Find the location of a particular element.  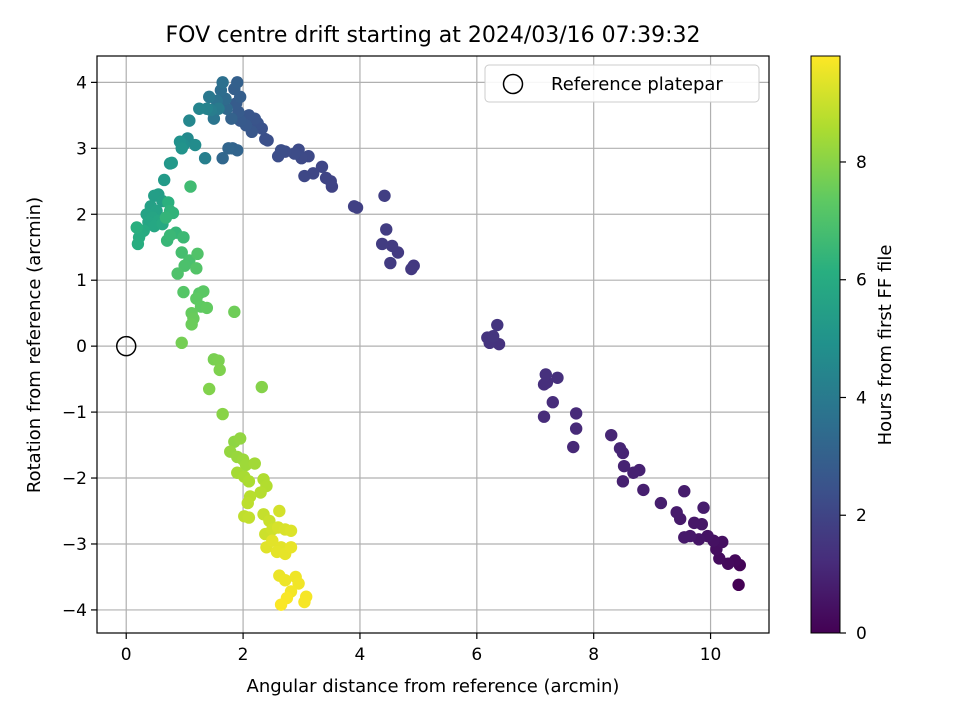

x-tick-label: 0 is located at coordinates (126, 655).